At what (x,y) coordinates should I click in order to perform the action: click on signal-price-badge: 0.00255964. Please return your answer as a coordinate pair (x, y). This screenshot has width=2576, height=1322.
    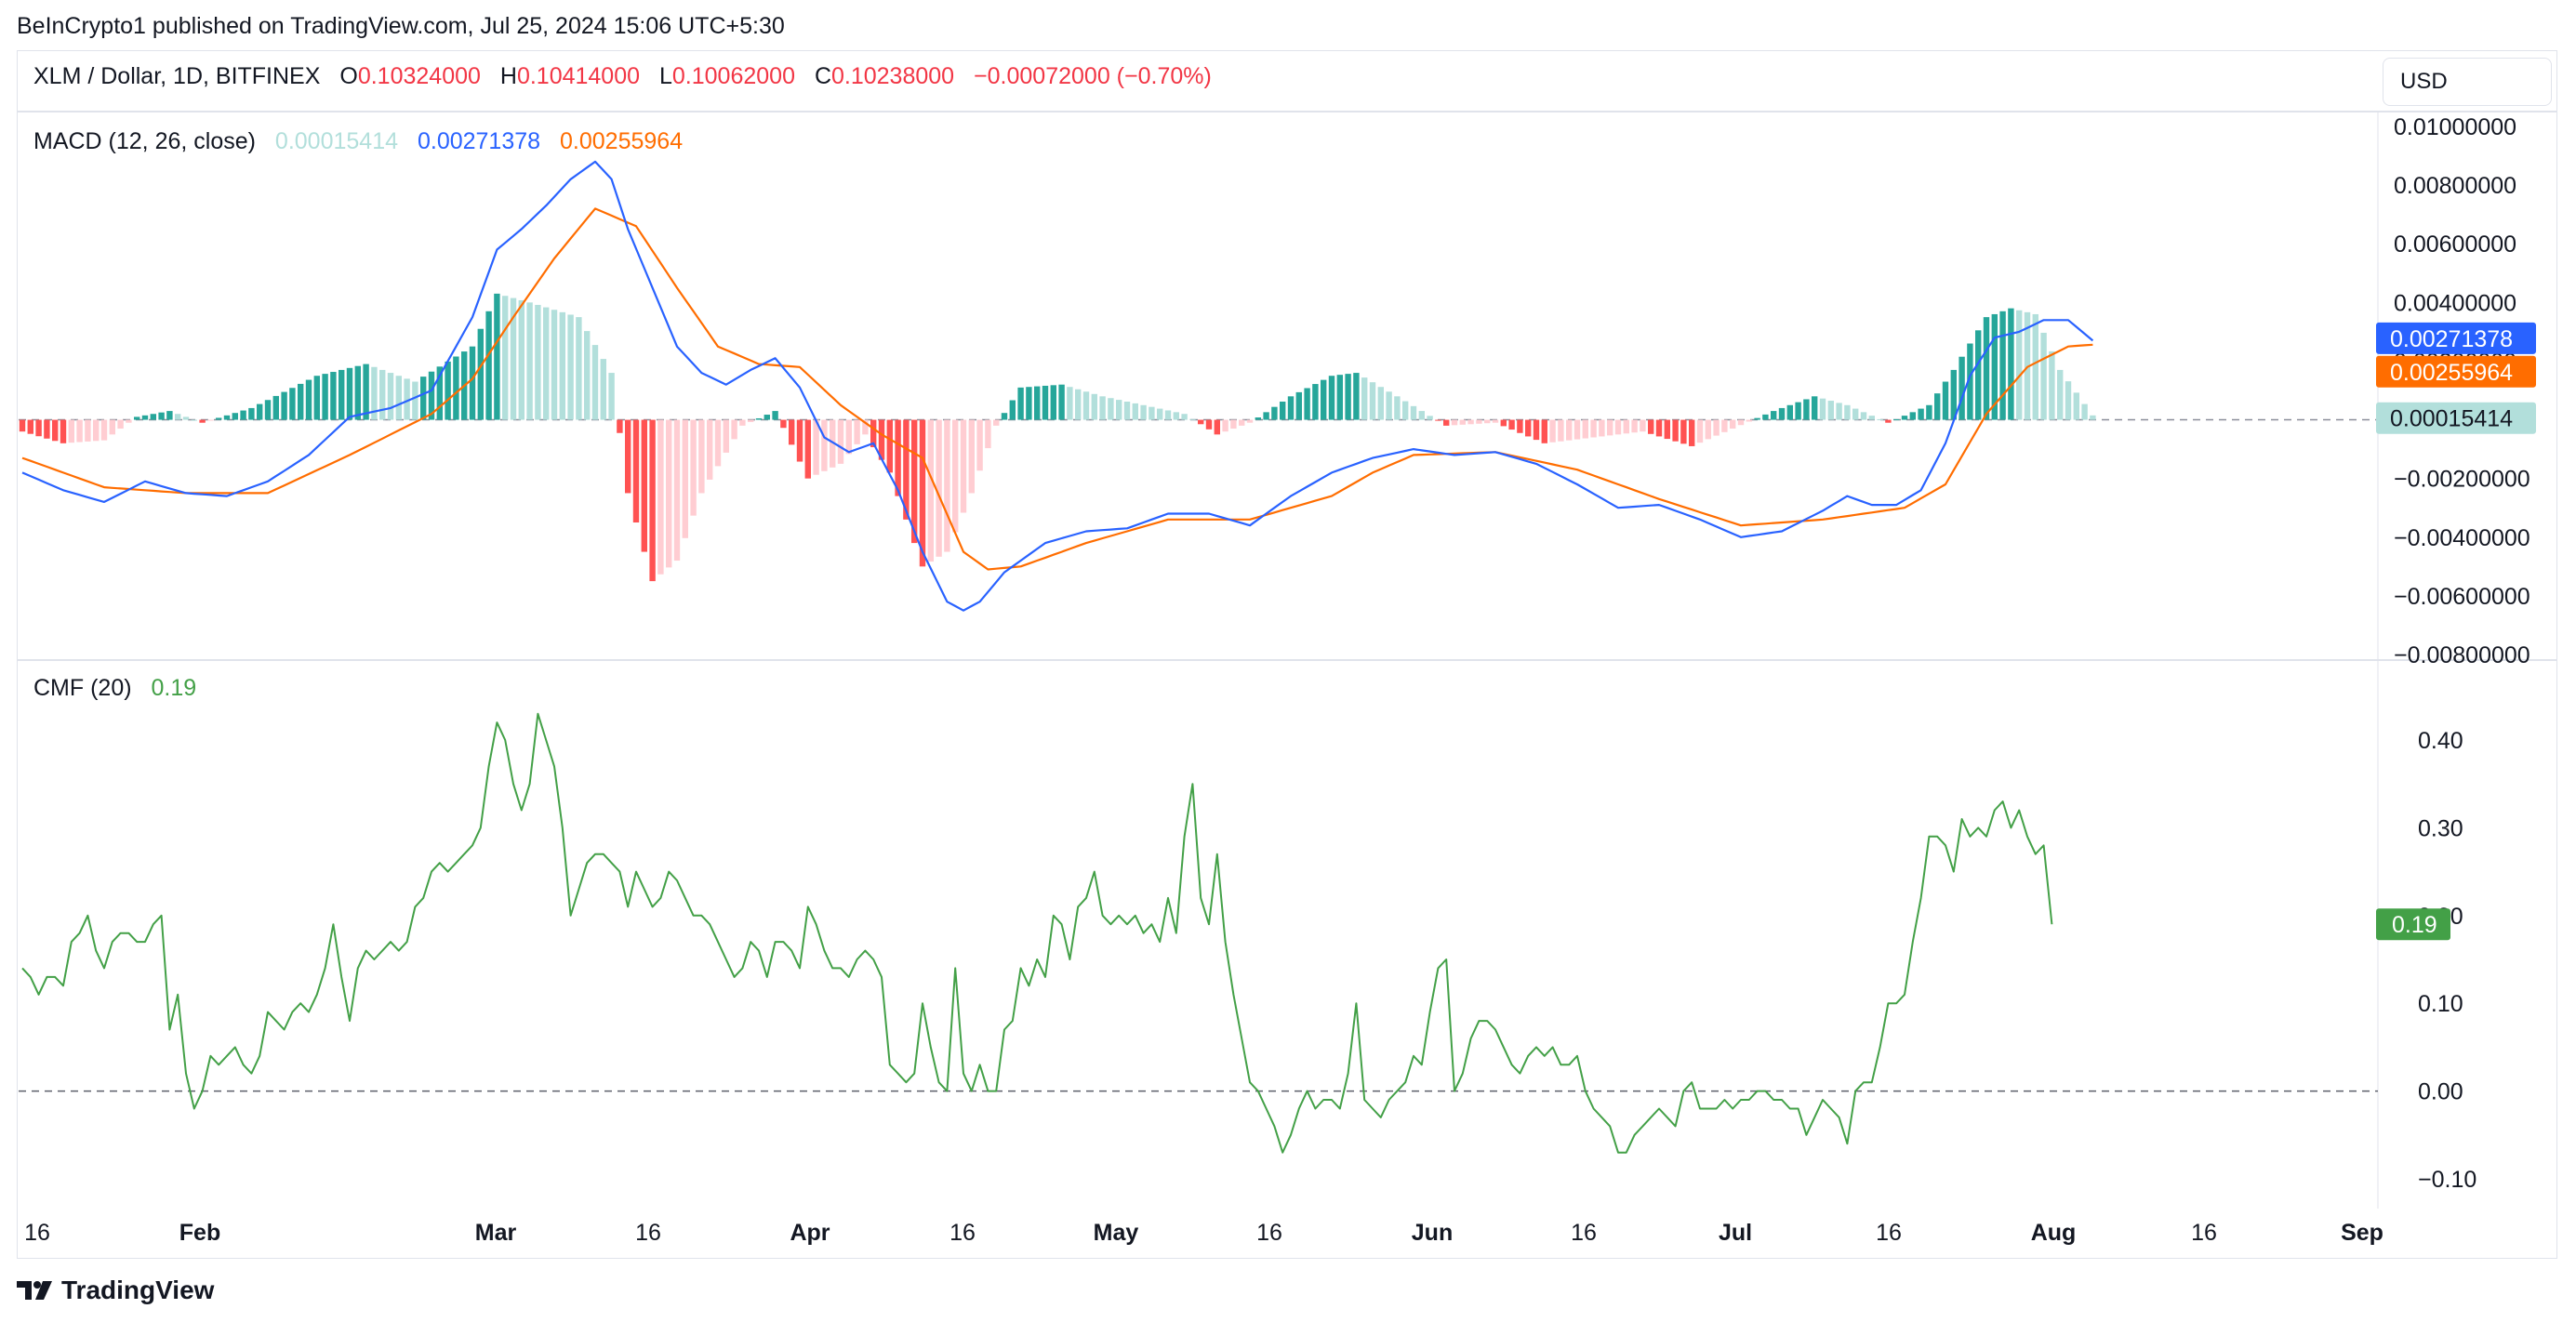
    Looking at the image, I should click on (2456, 372).